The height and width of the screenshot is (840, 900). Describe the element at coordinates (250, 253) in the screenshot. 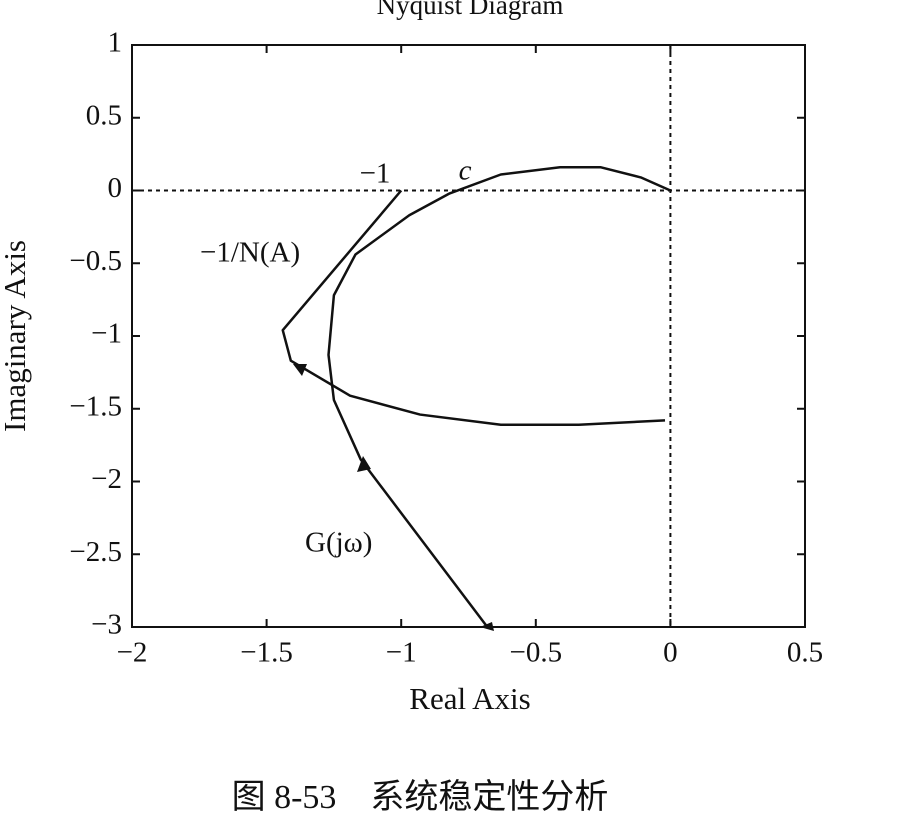

I see `series-label: −1/N(A)` at that location.